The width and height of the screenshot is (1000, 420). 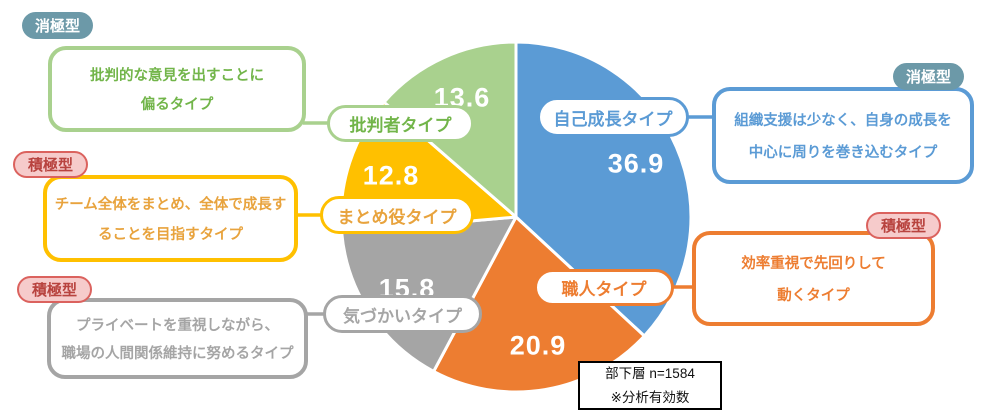 I want to click on callout-critic-line2: 偏るタイプ, so click(x=177, y=105).